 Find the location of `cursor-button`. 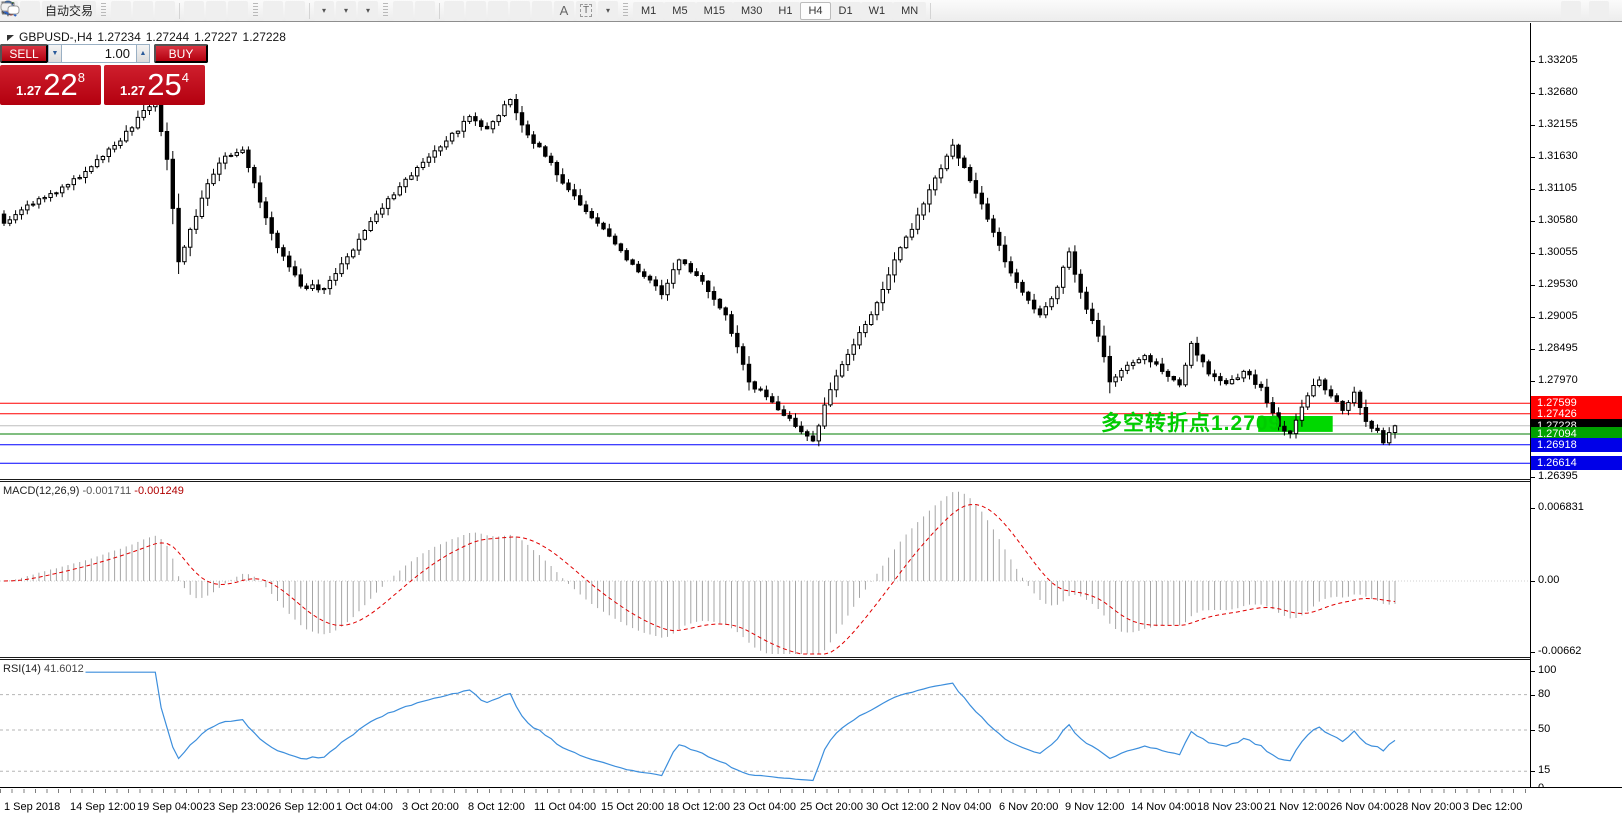

cursor-button is located at coordinates (209, 10).